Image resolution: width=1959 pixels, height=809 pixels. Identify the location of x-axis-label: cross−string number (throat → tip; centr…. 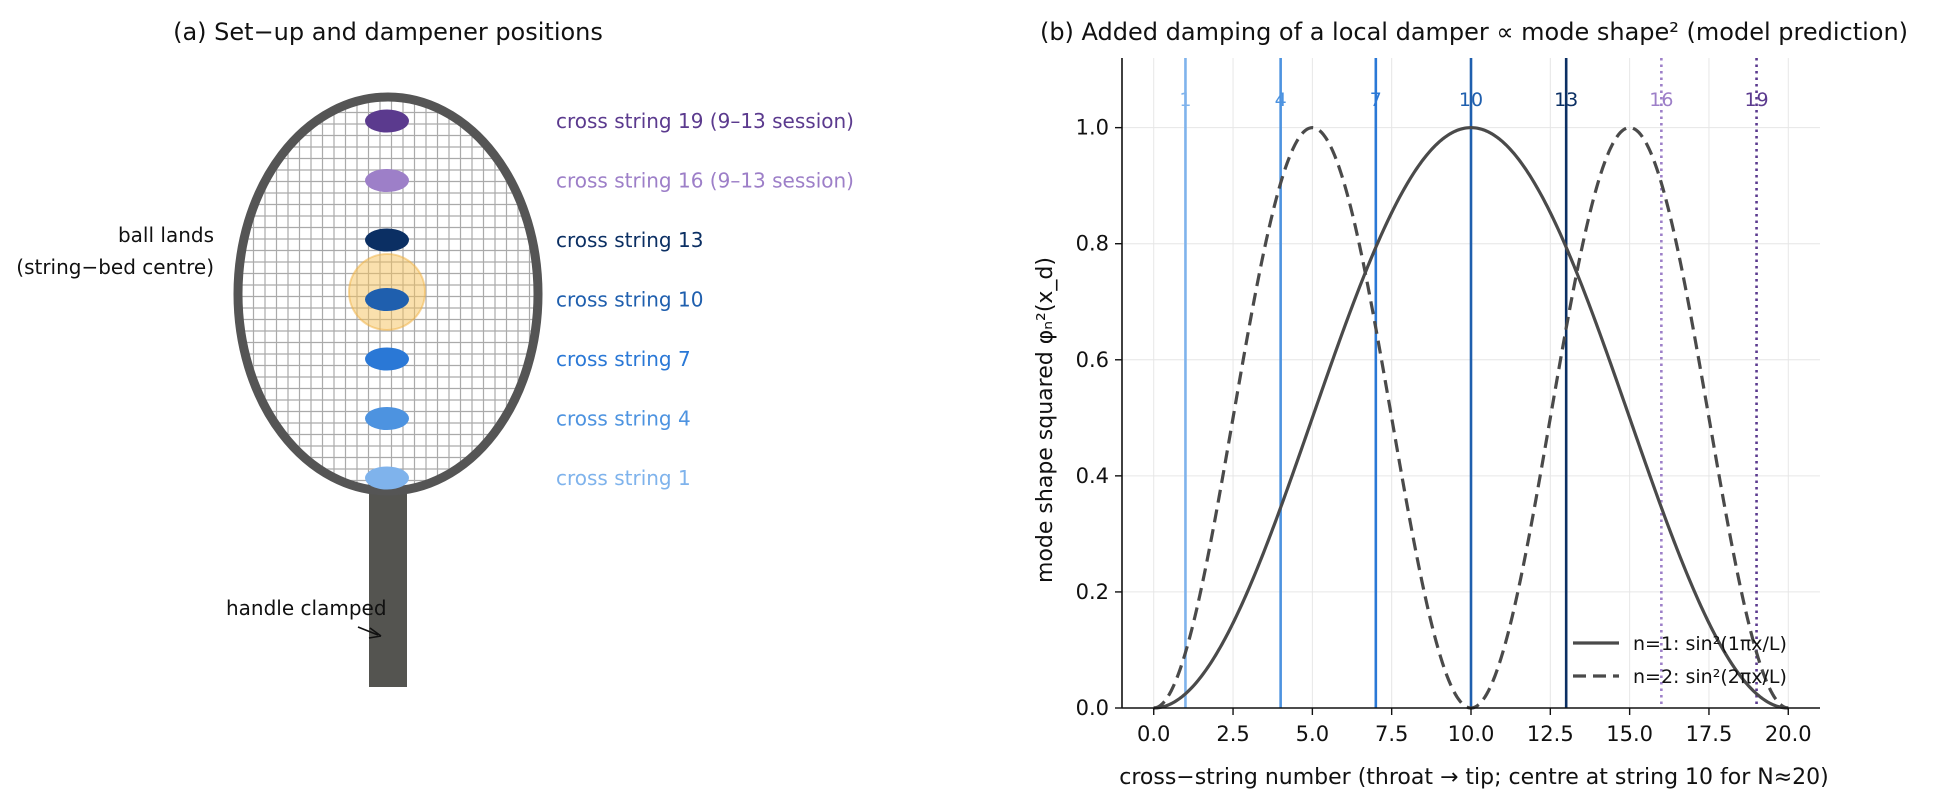
(1474, 777).